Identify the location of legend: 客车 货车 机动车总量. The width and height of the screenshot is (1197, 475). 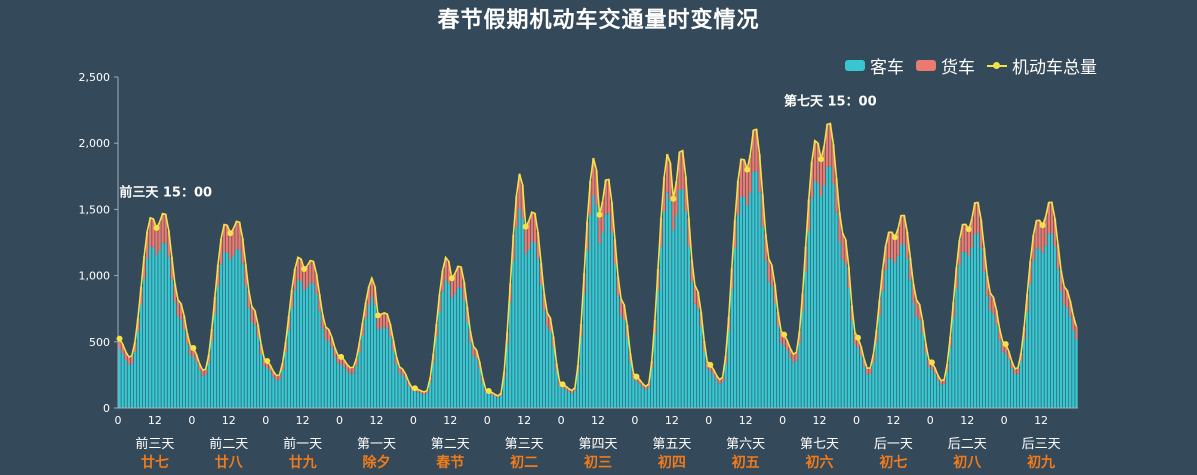
(971, 65).